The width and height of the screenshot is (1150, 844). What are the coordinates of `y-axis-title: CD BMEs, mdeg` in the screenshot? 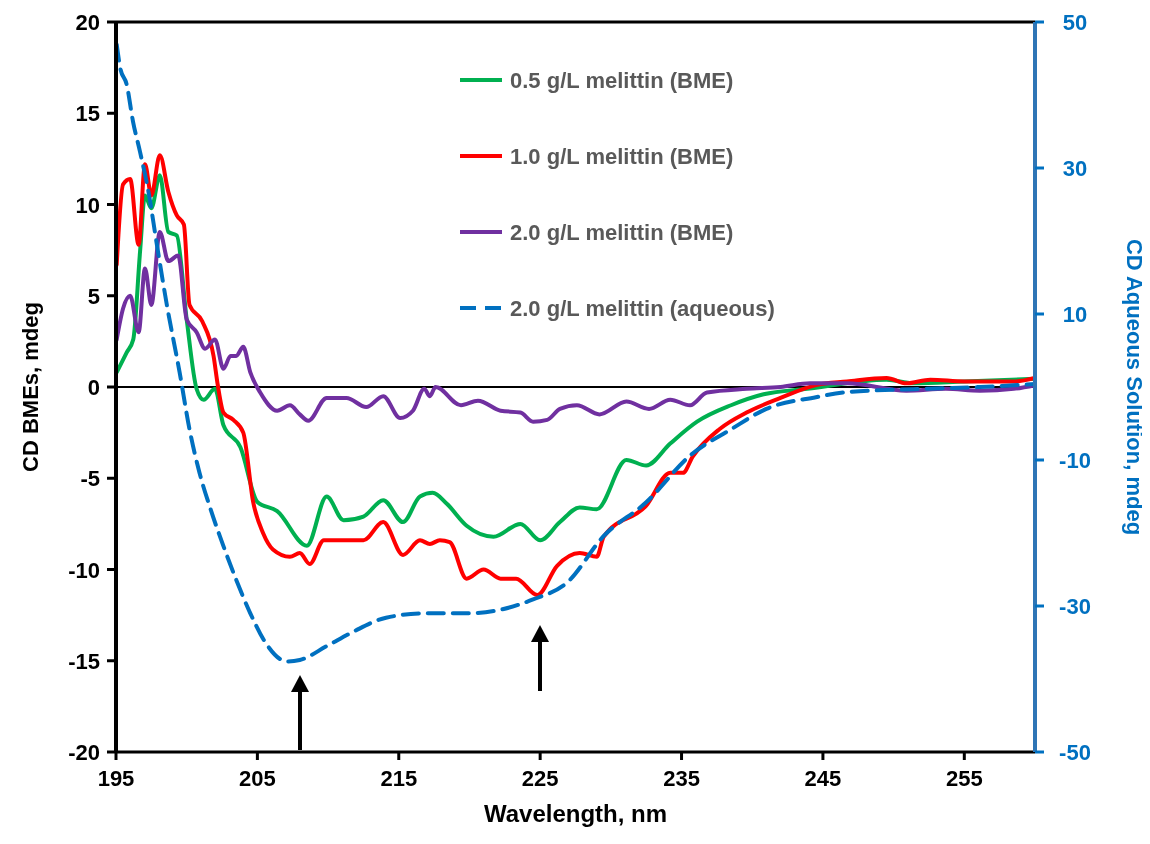 It's located at (30, 387).